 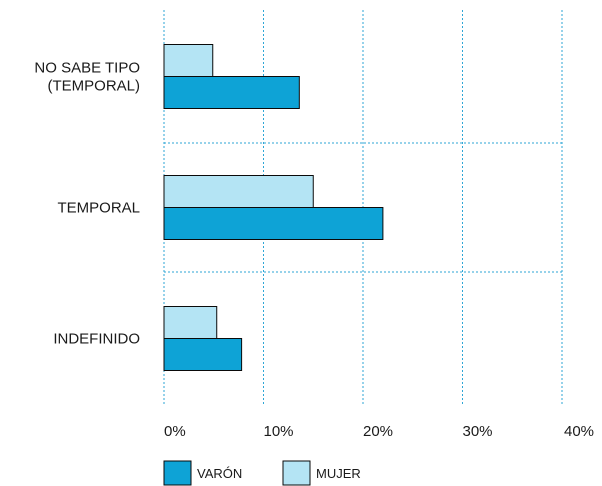 I want to click on x-tick-label: 40%, so click(x=579, y=431).